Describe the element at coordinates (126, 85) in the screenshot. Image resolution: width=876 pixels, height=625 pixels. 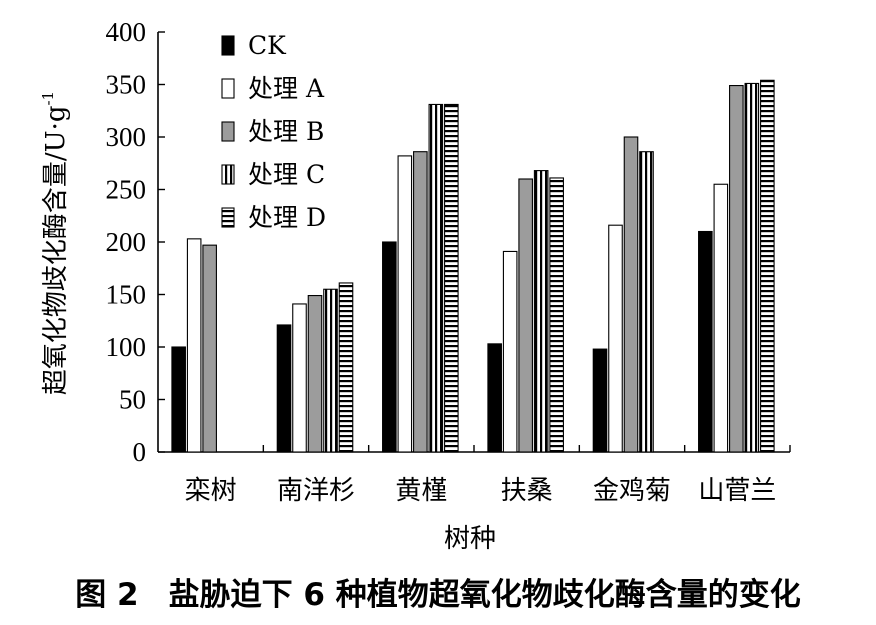
I see `y-tick-label: 350` at that location.